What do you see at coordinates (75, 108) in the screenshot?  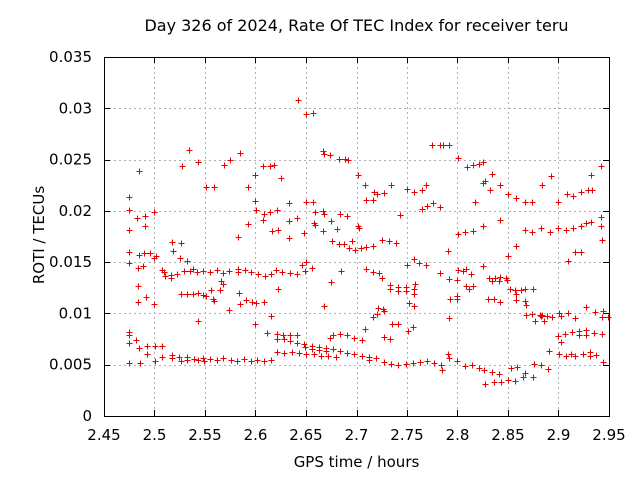 I see `y-tick-label: 0.03` at bounding box center [75, 108].